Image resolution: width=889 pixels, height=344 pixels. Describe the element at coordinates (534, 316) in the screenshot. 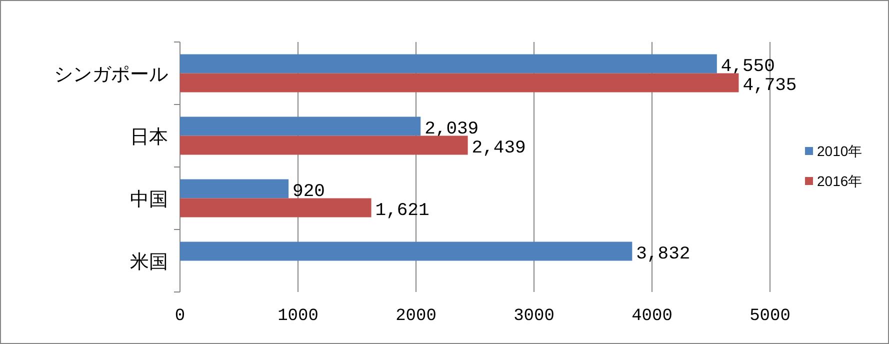

I see `x-tick-label: 3000` at that location.